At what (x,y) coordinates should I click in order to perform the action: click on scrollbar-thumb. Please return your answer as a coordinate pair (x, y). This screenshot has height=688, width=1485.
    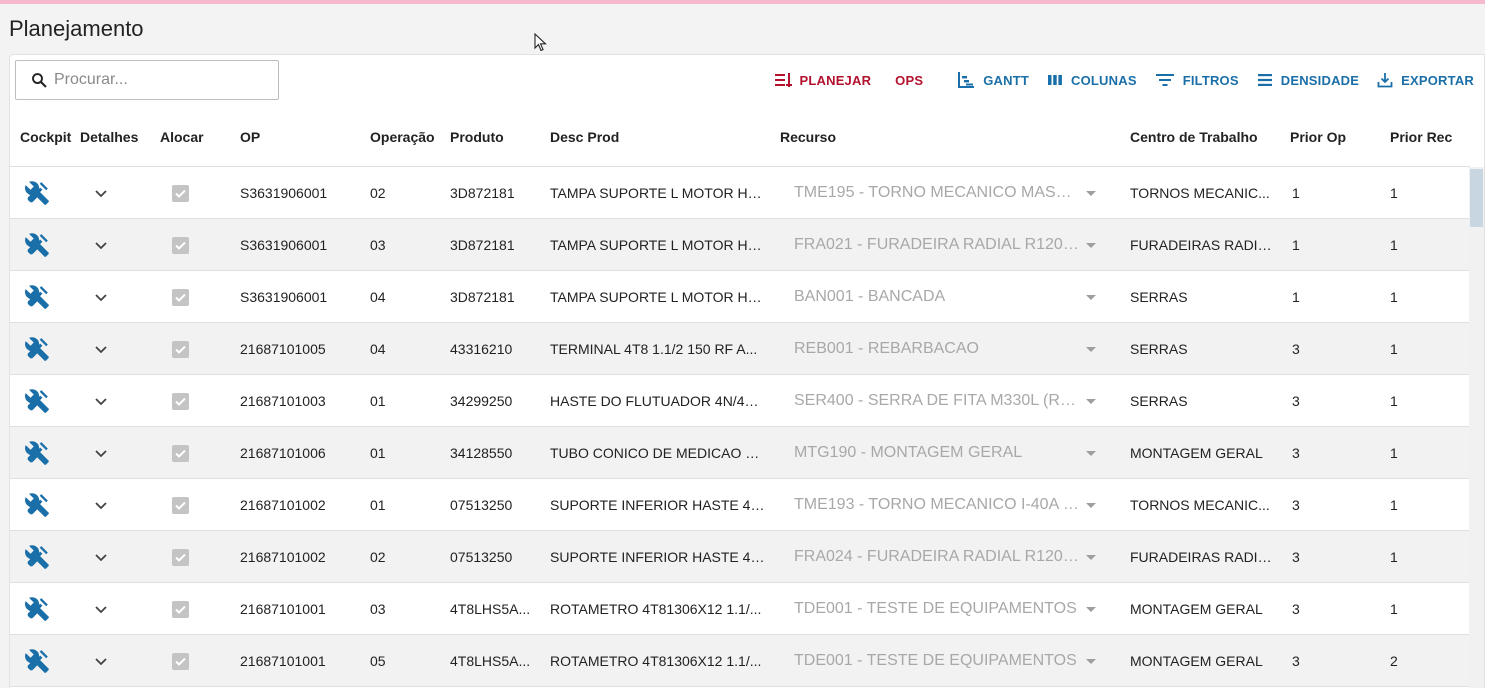
    Looking at the image, I should click on (1476, 198).